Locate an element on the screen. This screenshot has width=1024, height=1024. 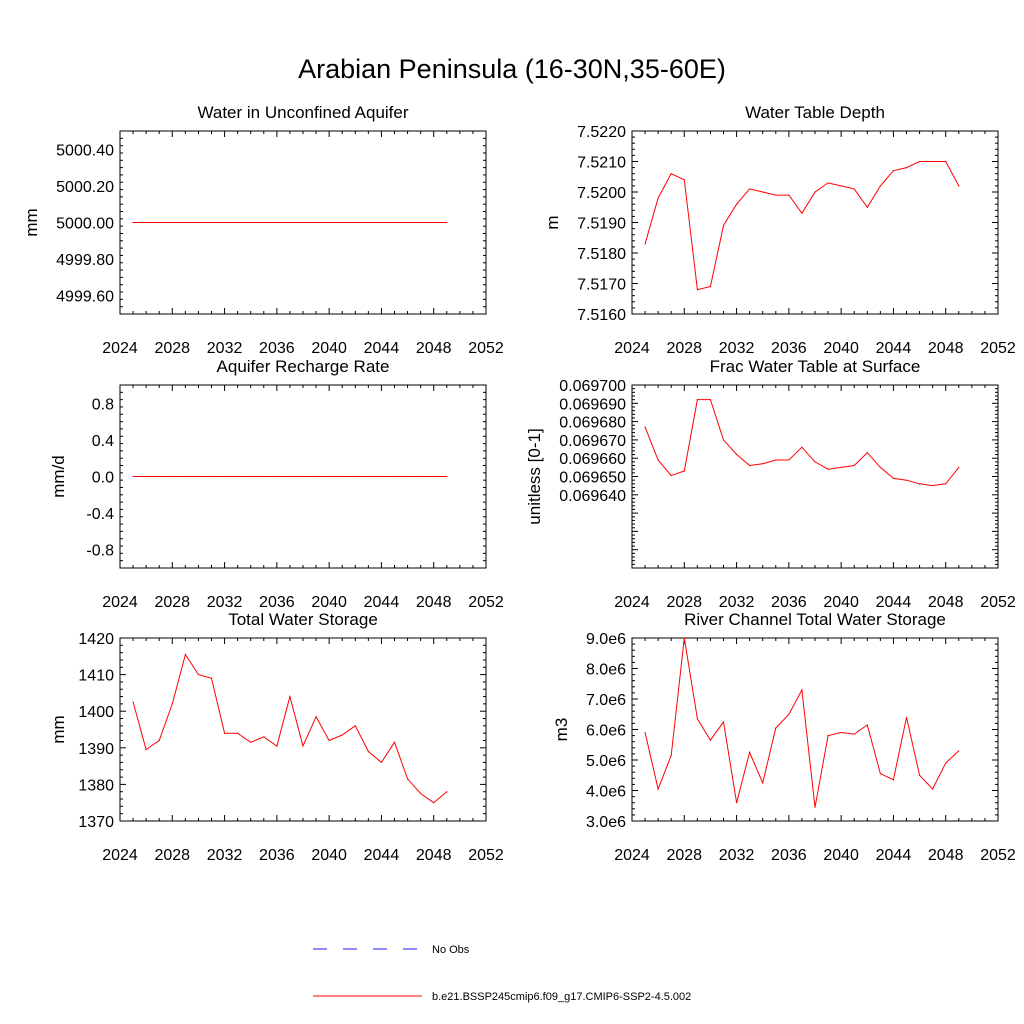
series-line is located at coordinates (802, 722).